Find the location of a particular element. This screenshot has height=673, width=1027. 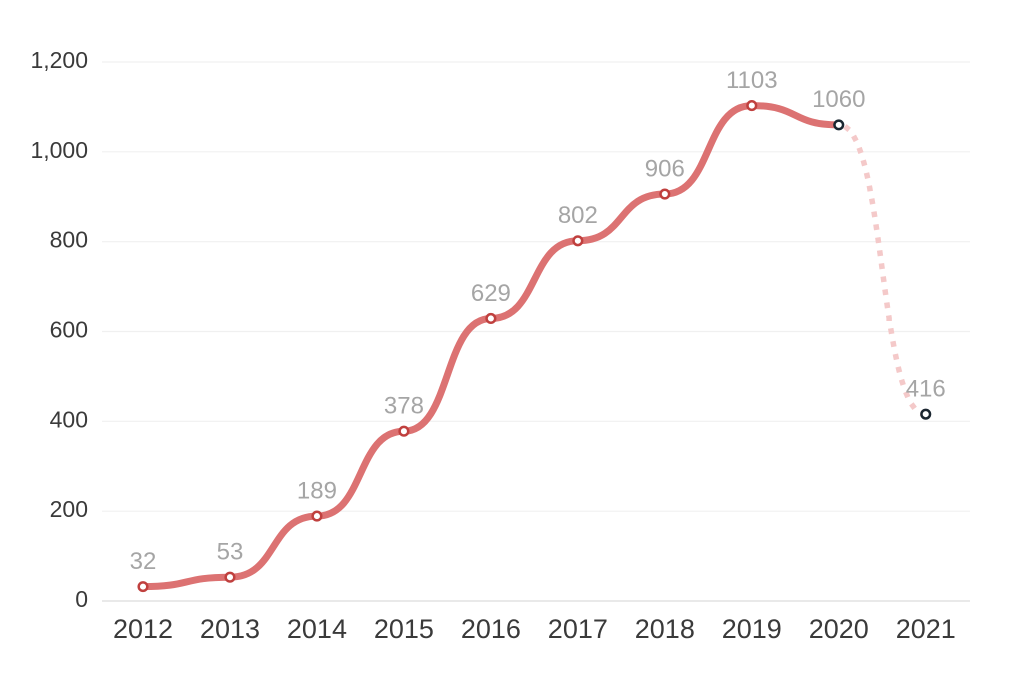

data-point-label: 378 is located at coordinates (404, 406).